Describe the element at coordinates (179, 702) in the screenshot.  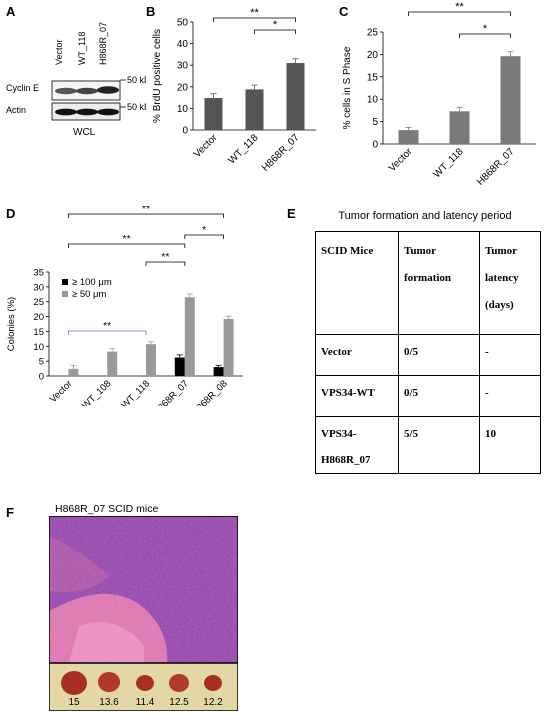
I see `tumor-value-4: 12.5` at that location.